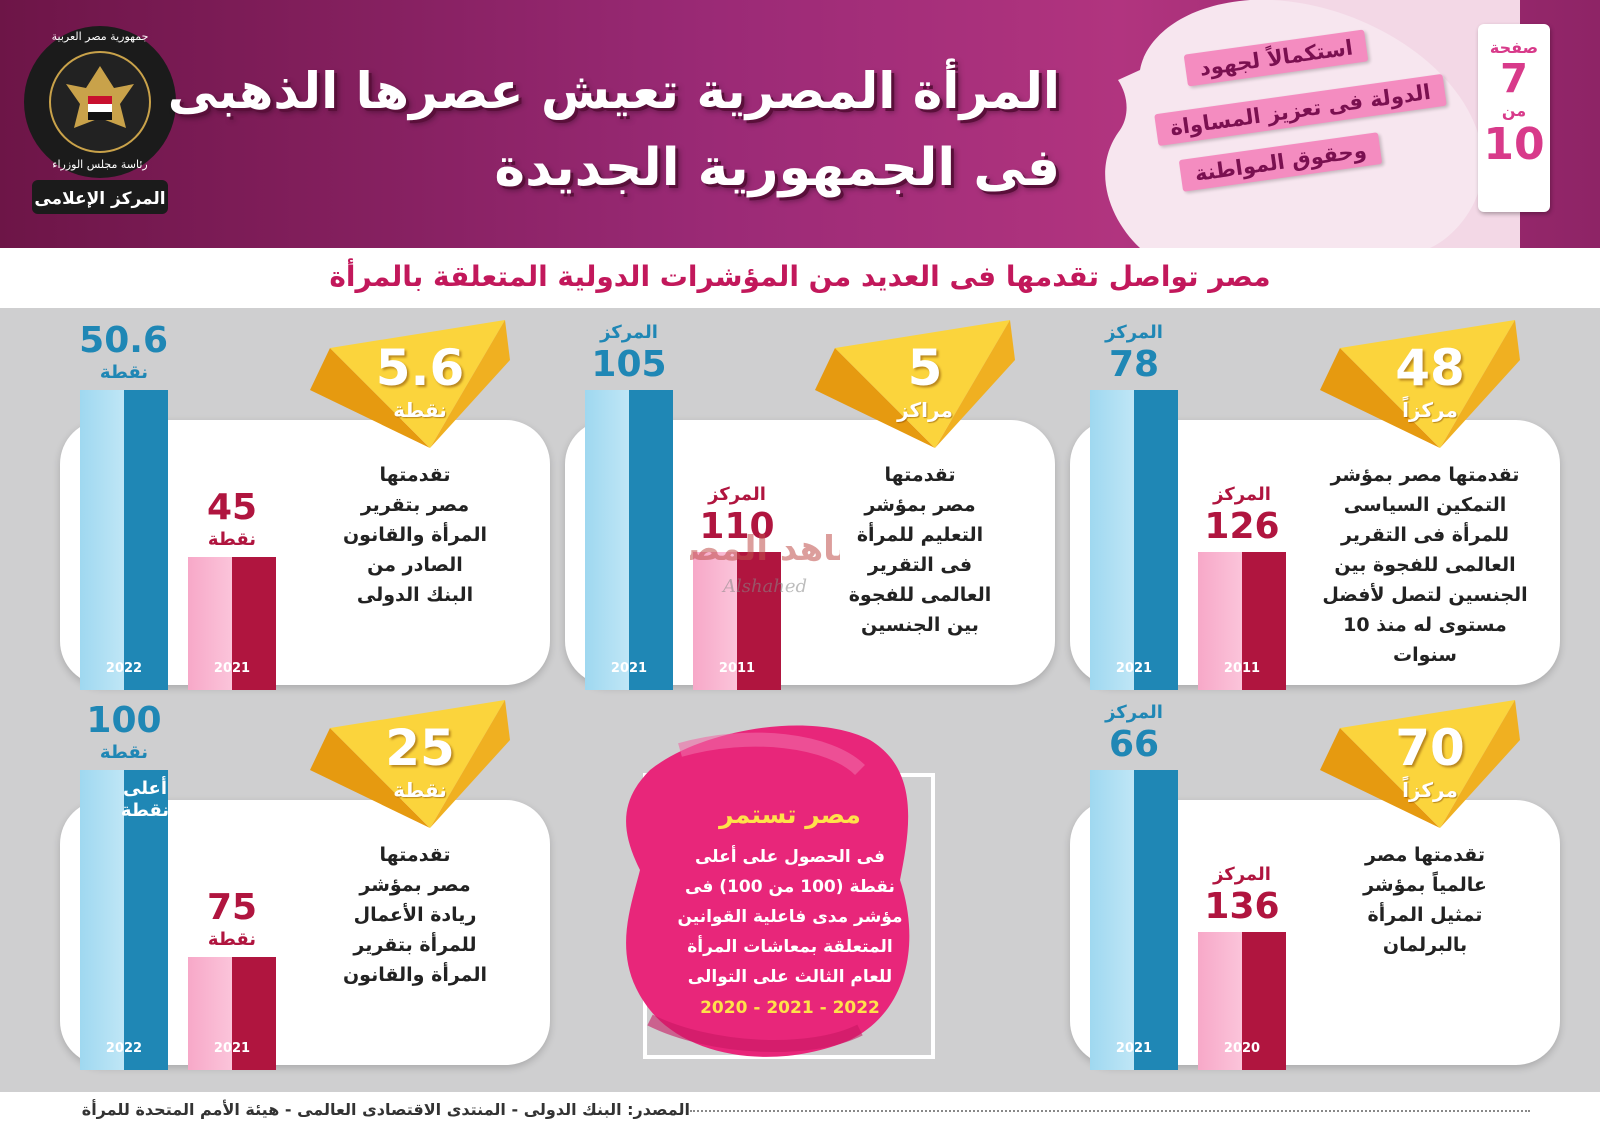  Describe the element at coordinates (420, 748) in the screenshot. I see `improvement-value: 25` at that location.